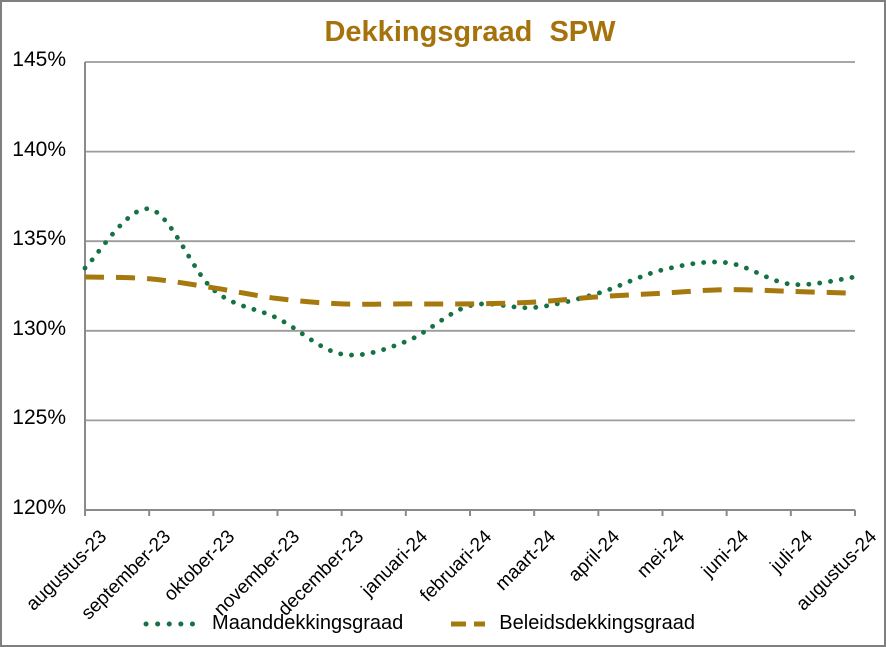 The width and height of the screenshot is (886, 647). What do you see at coordinates (172, 623) in the screenshot?
I see `dotted-line-icon` at bounding box center [172, 623].